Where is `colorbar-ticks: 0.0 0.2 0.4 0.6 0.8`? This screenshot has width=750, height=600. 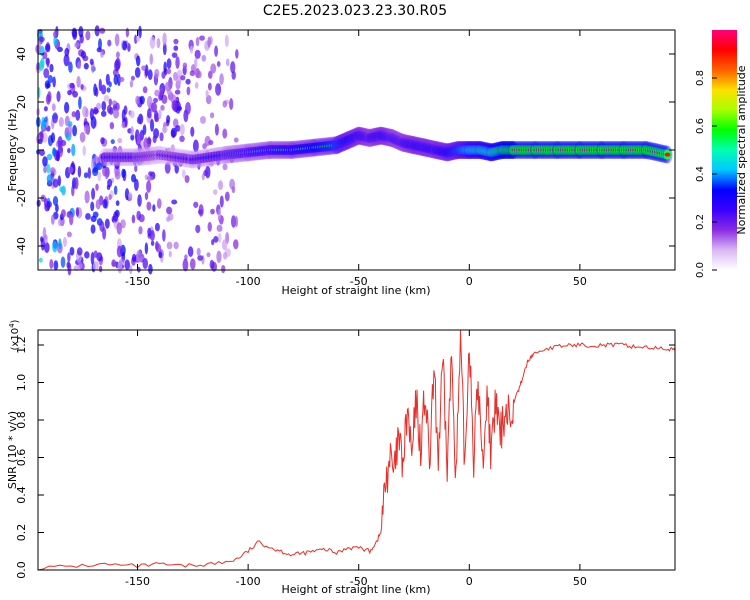 colorbar-ticks: 0.0 0.2 0.4 0.6 0.8 is located at coordinates (706, 174).